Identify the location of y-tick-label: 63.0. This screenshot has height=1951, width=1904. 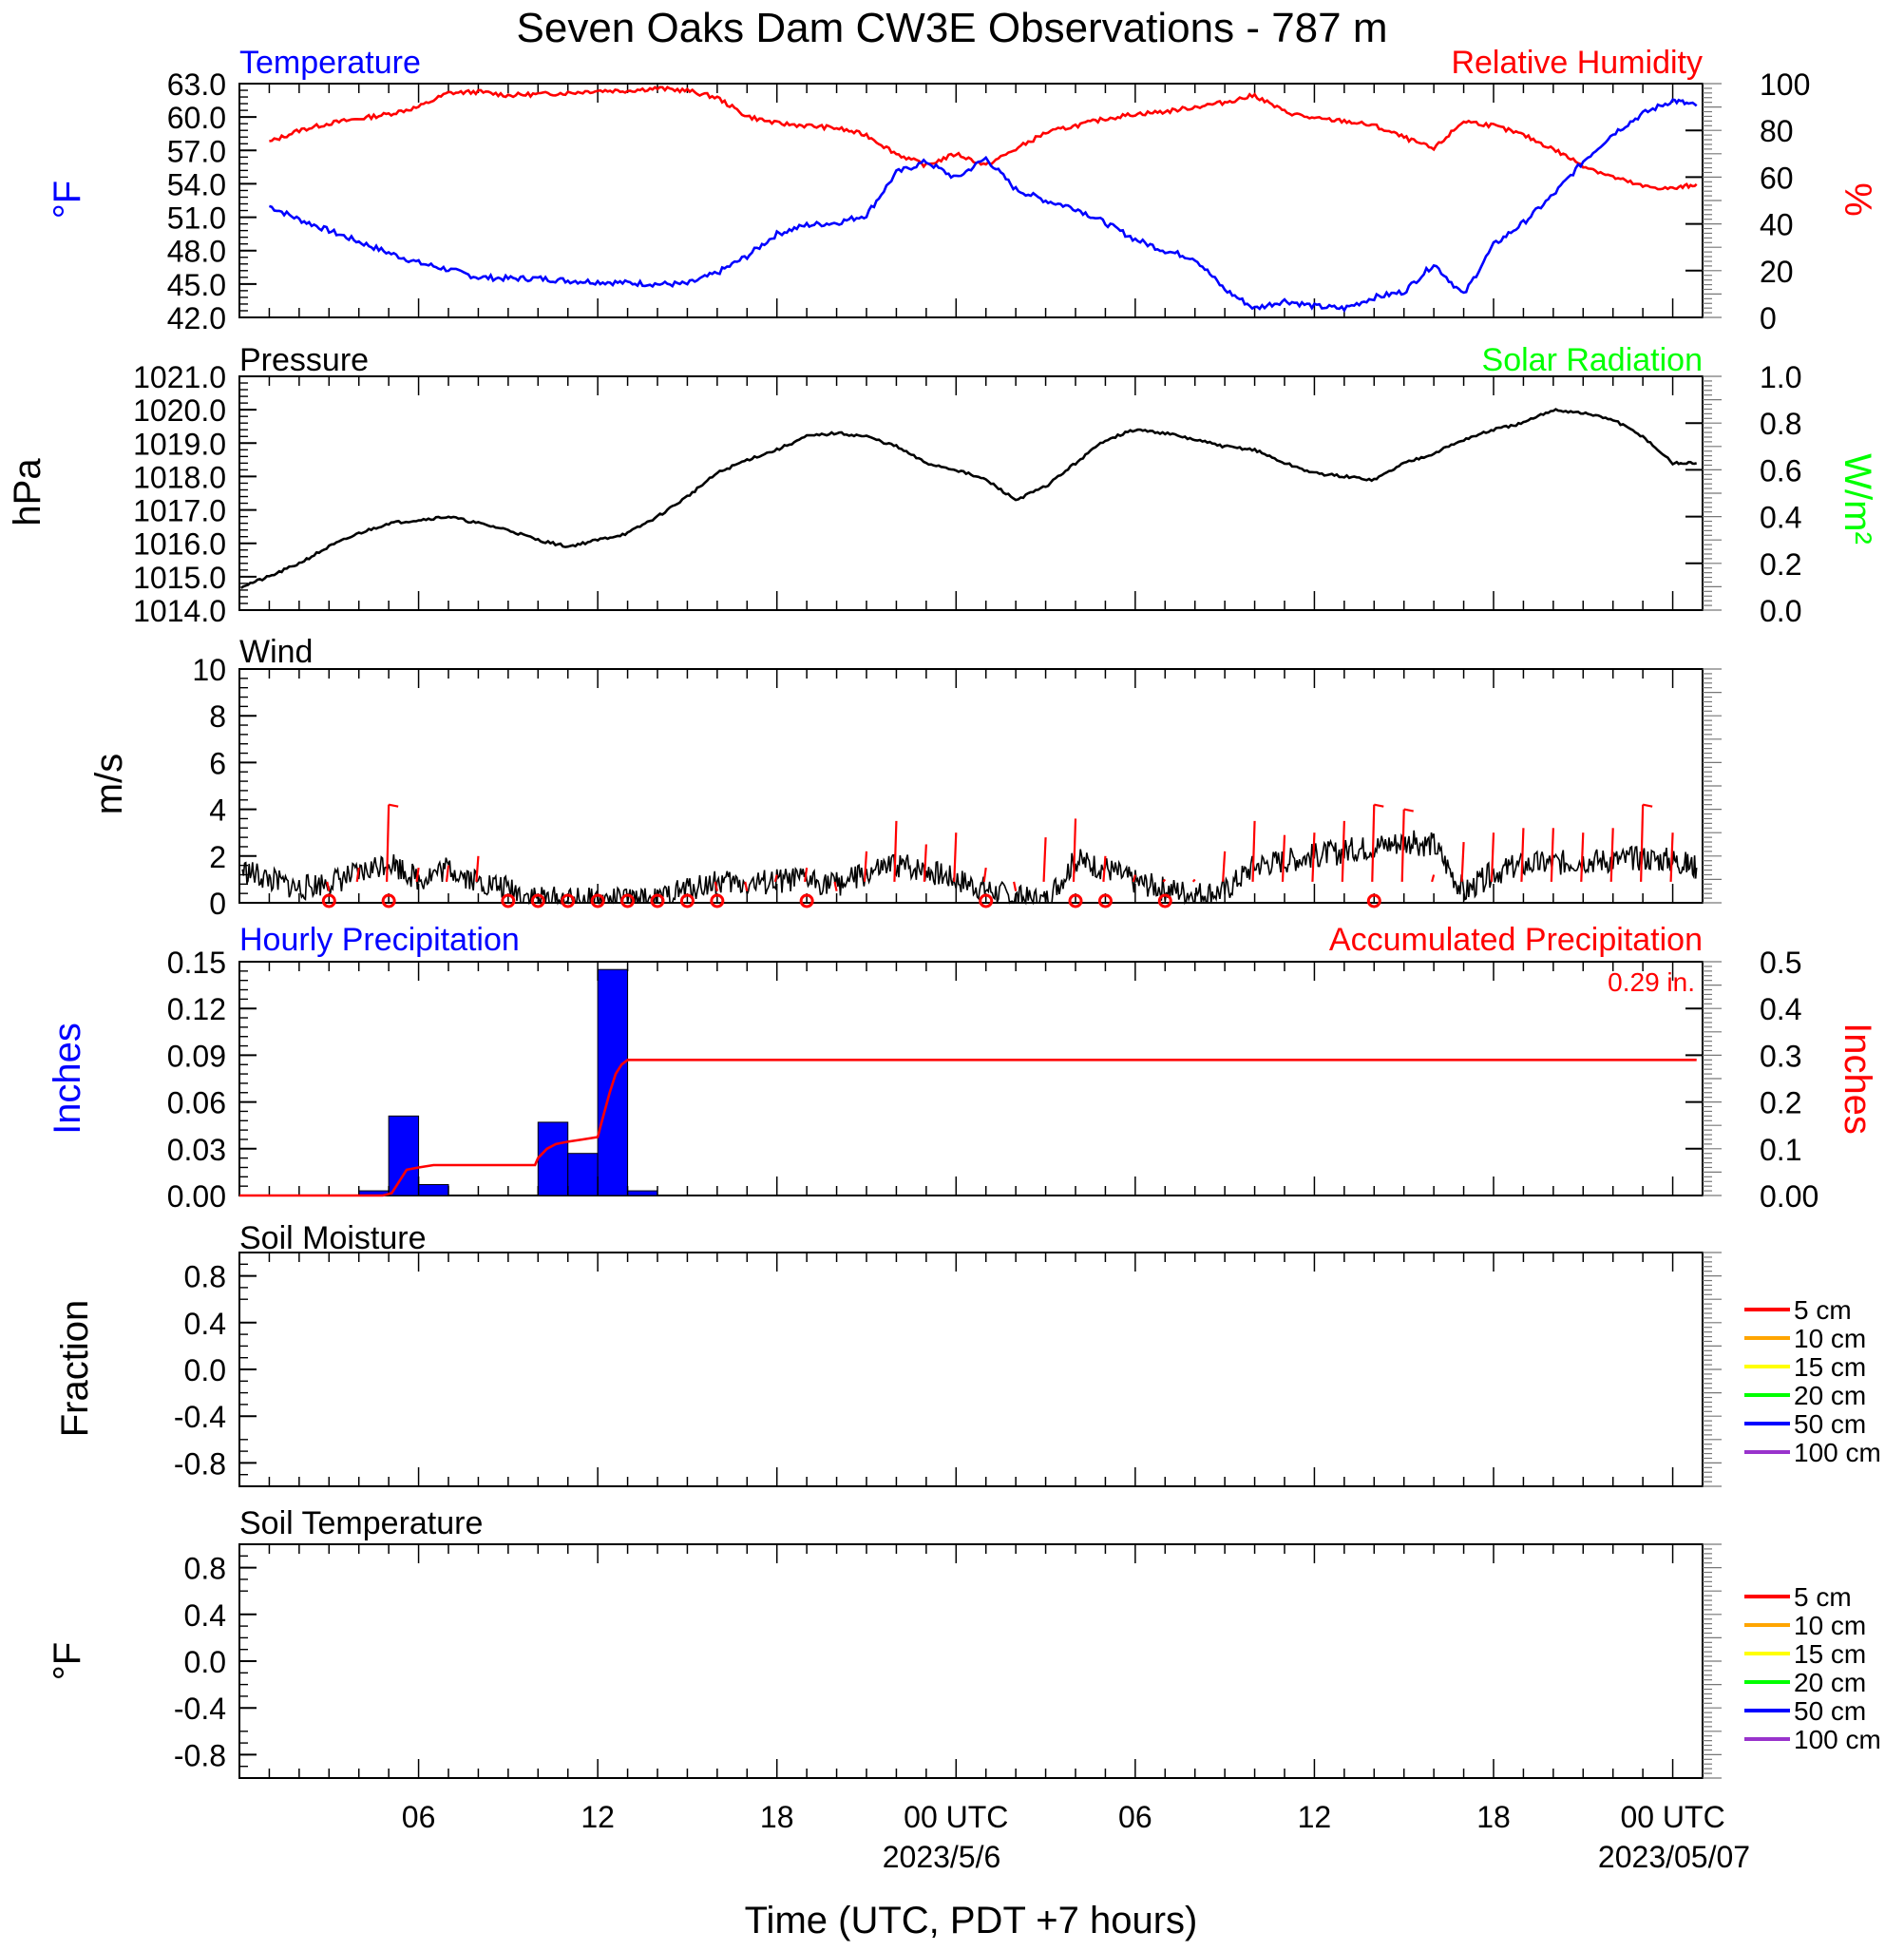
(196, 84).